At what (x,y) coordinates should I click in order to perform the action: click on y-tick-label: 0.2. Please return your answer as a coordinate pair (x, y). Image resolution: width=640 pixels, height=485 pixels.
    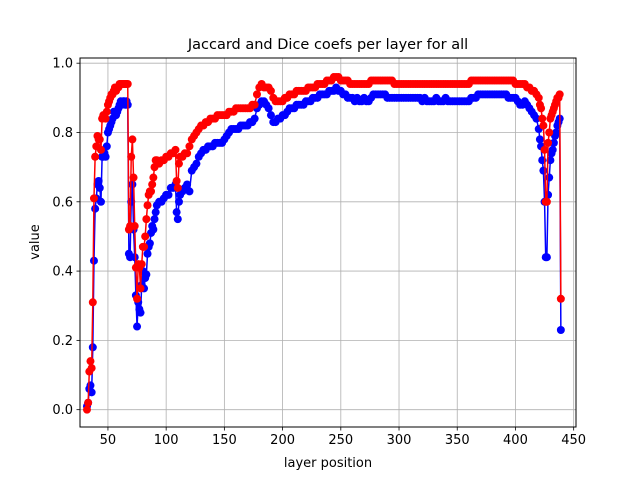
    Looking at the image, I should click on (62, 341).